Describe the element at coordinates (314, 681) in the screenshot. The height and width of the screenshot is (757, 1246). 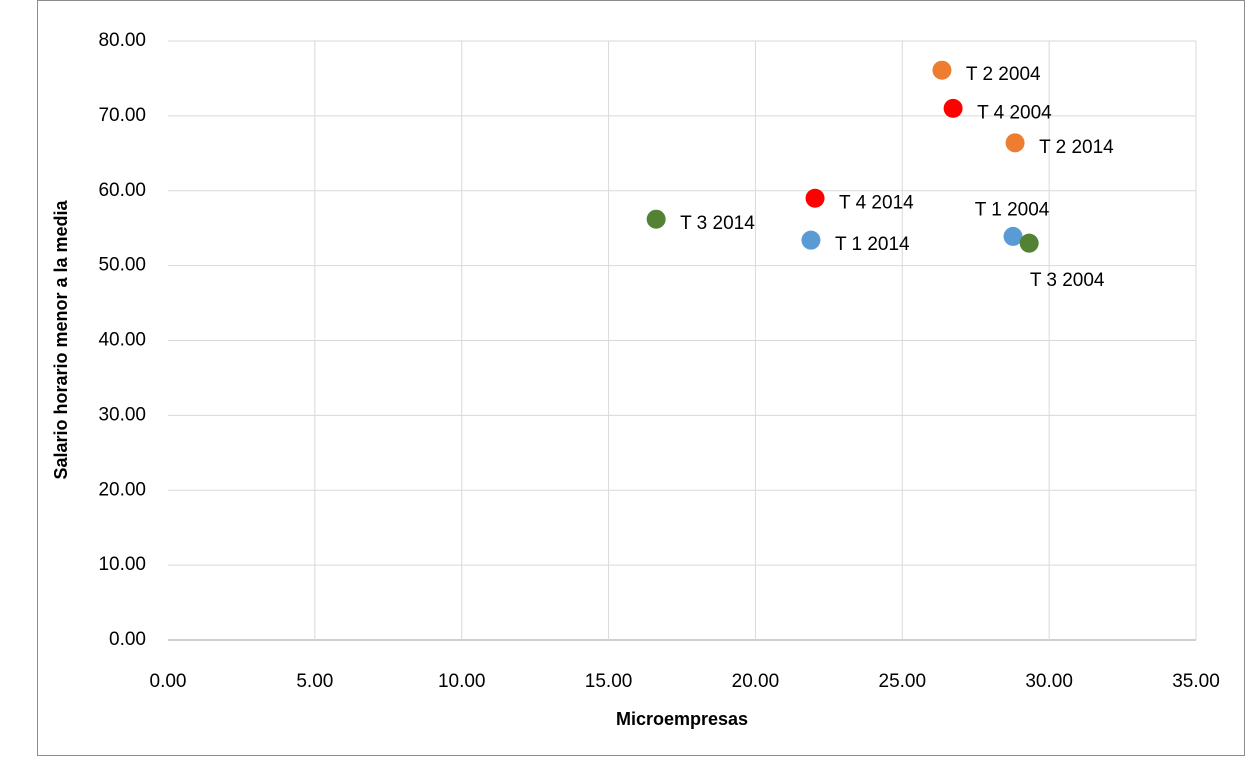
I see `x-tick-label: 5.00` at that location.